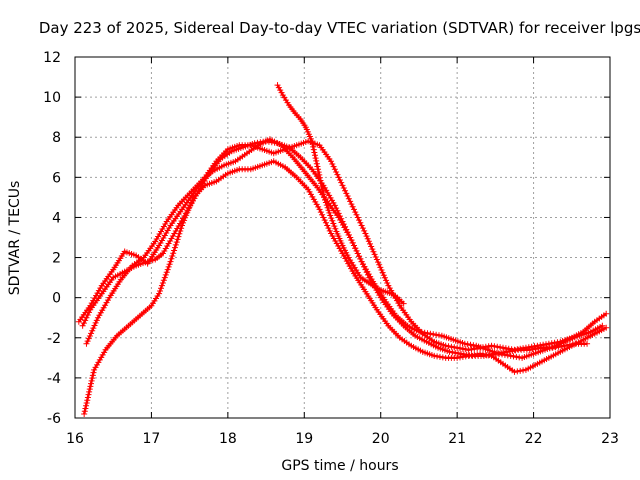 The image size is (640, 480). What do you see at coordinates (56, 138) in the screenshot?
I see `y-tick-label: 8` at bounding box center [56, 138].